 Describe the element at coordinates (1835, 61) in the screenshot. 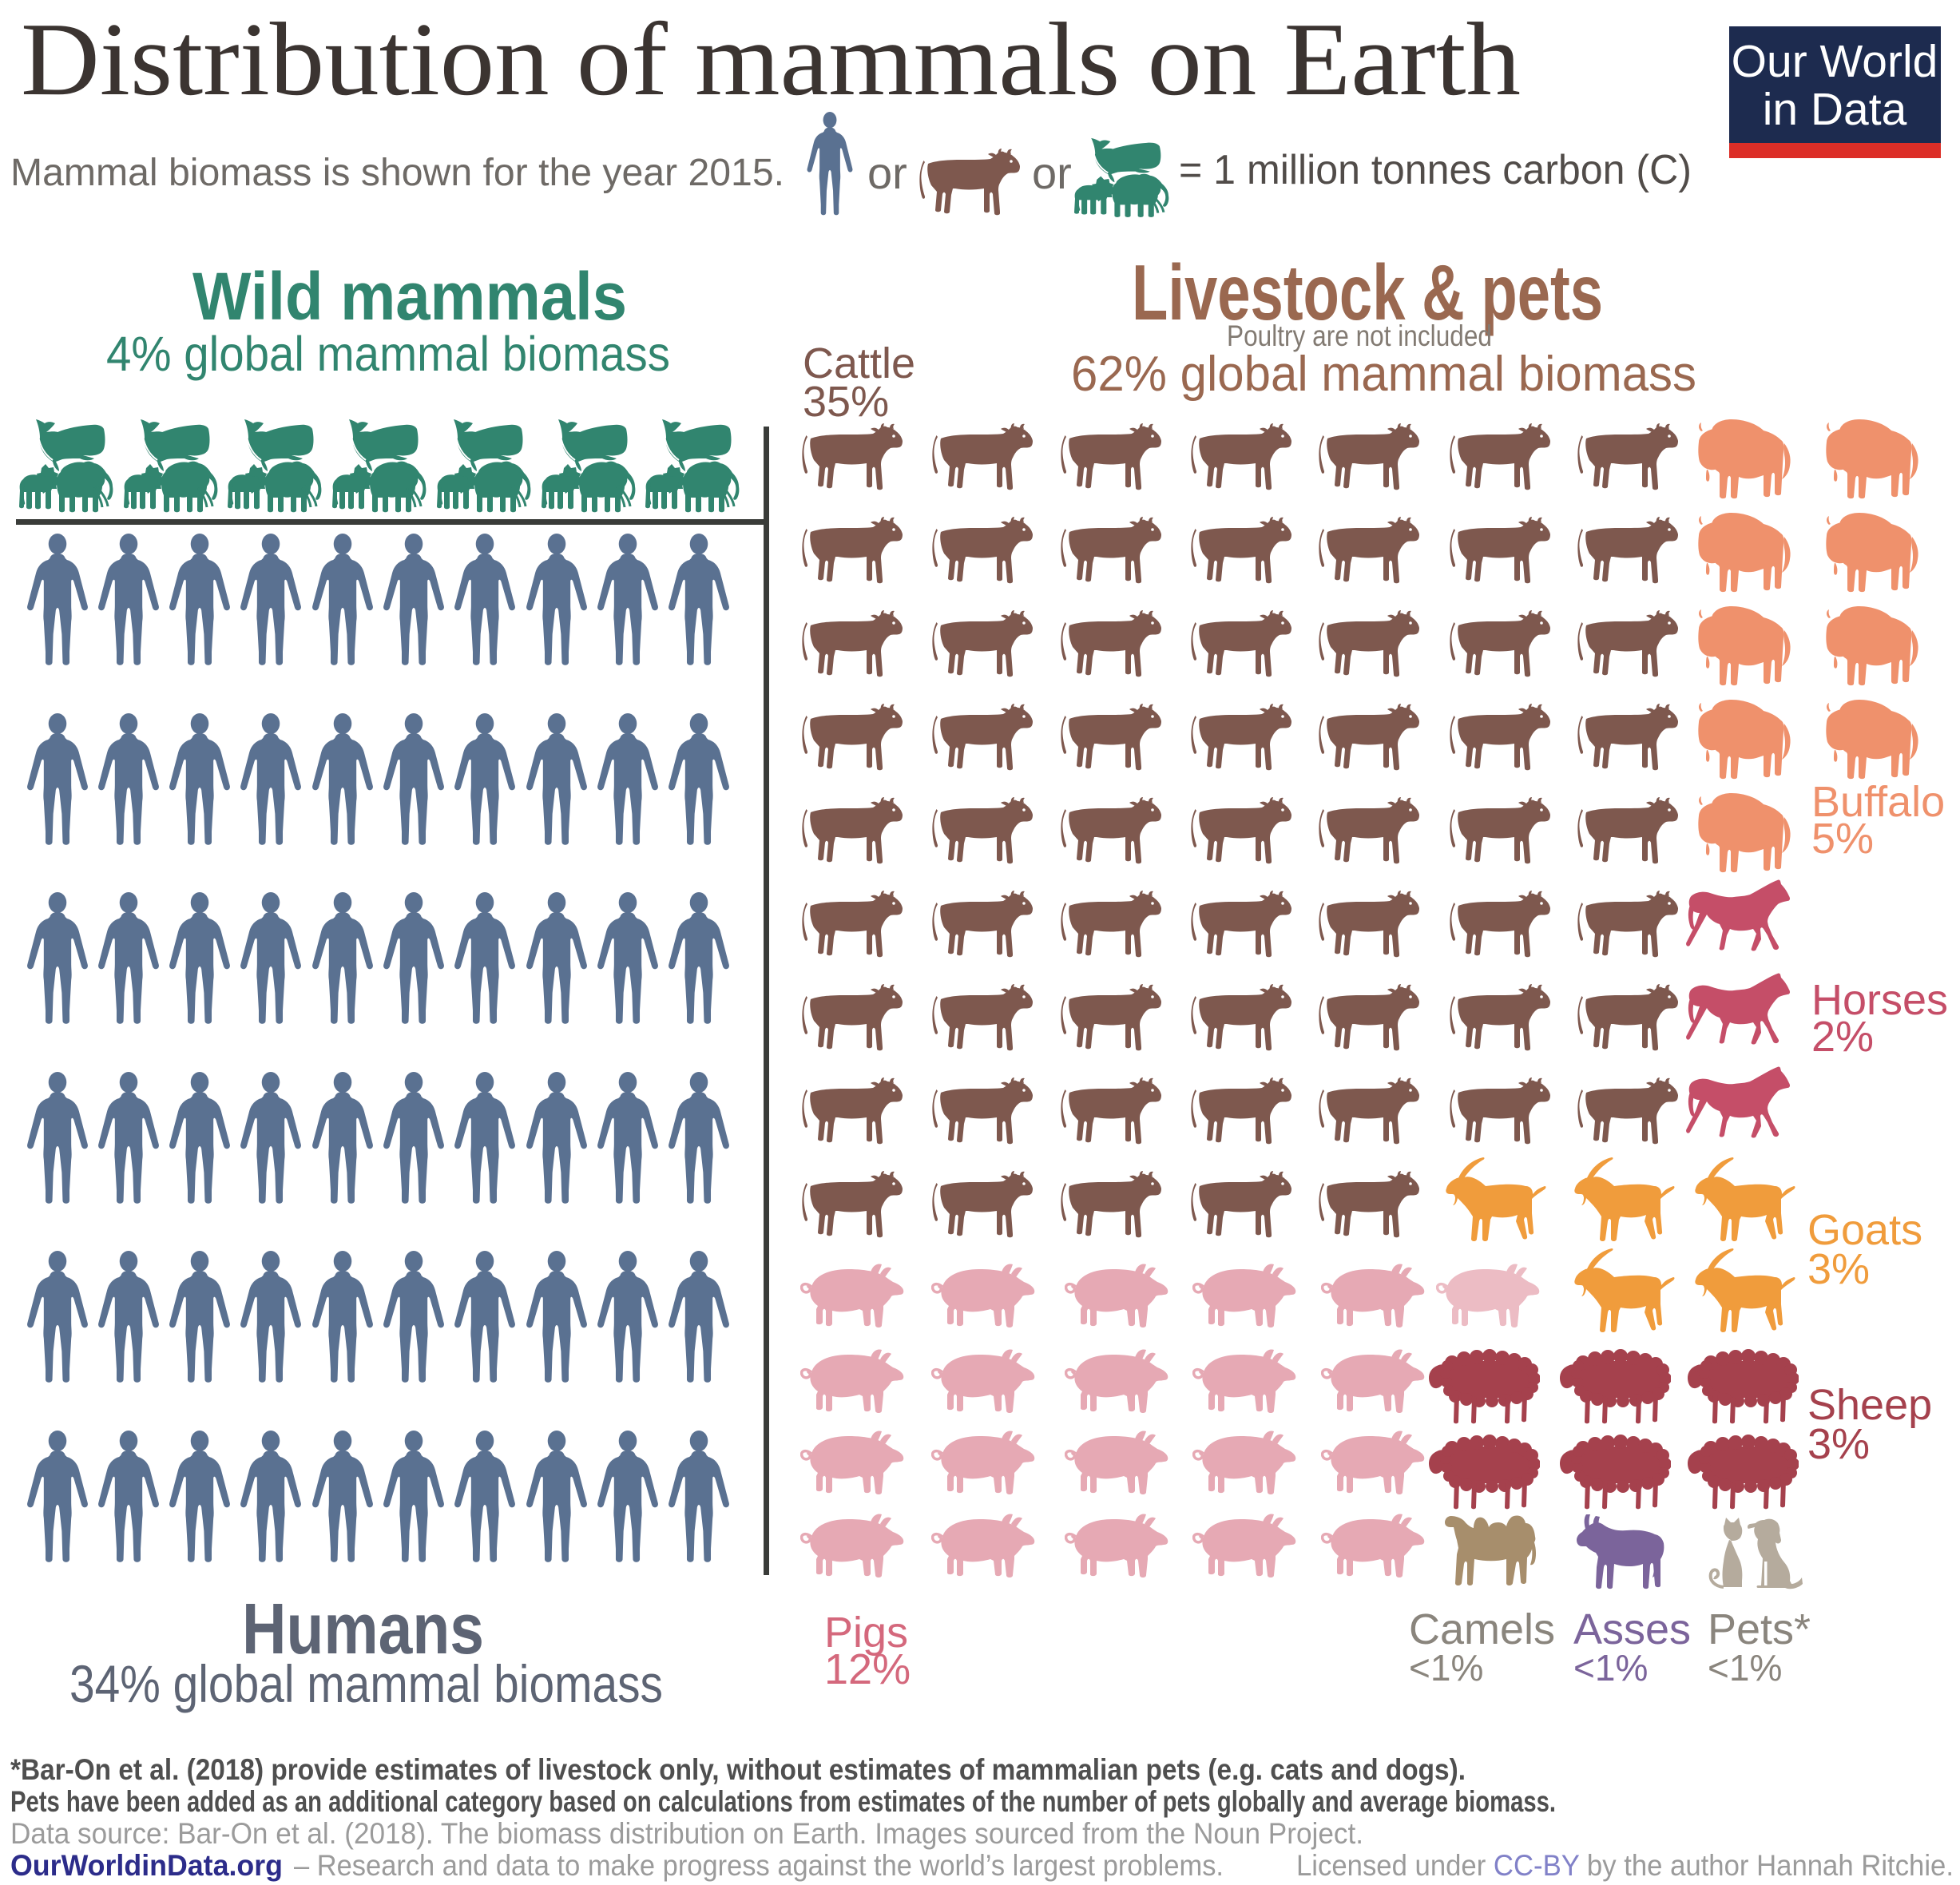

I see `svg-text: Our World` at that location.